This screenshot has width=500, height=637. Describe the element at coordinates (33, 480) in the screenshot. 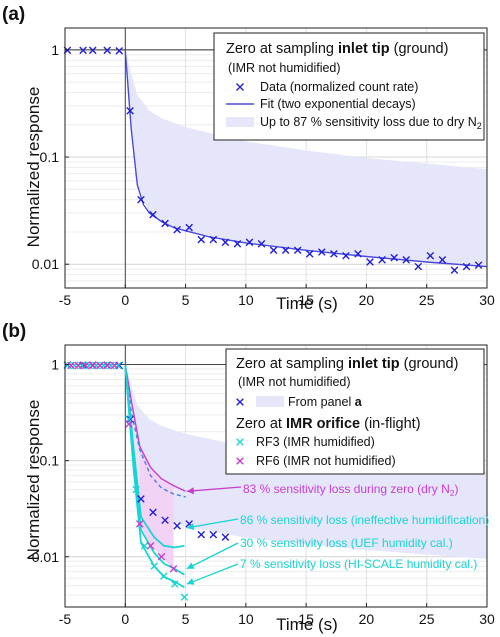

I see `panel-b-ylabel: Normalized response` at that location.